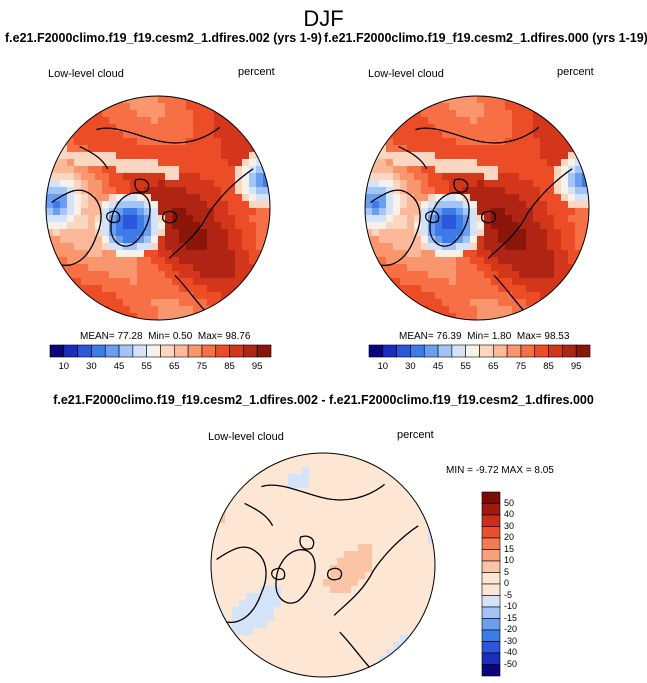 Image resolution: width=647 pixels, height=683 pixels. What do you see at coordinates (465, 366) in the screenshot?
I see `colorbar-tick-label: 55` at bounding box center [465, 366].